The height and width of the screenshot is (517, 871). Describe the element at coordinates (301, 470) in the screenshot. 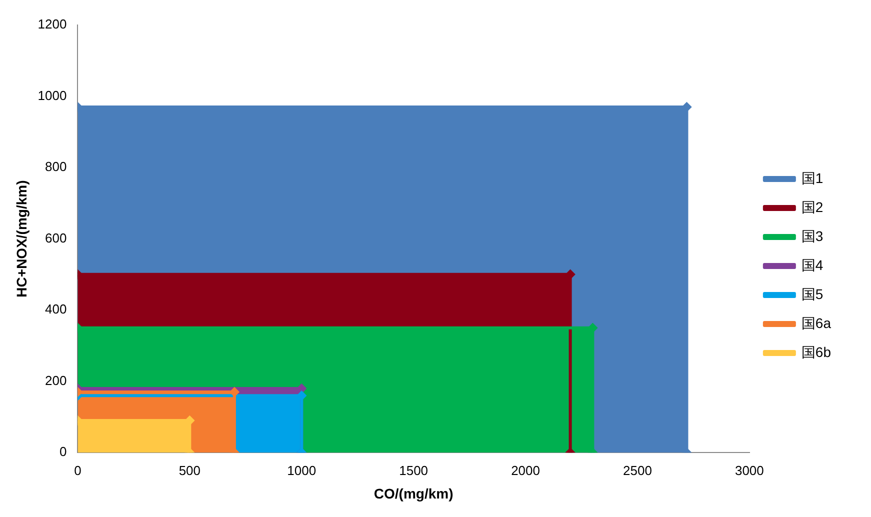

I see `x-tick-label: 1000` at that location.